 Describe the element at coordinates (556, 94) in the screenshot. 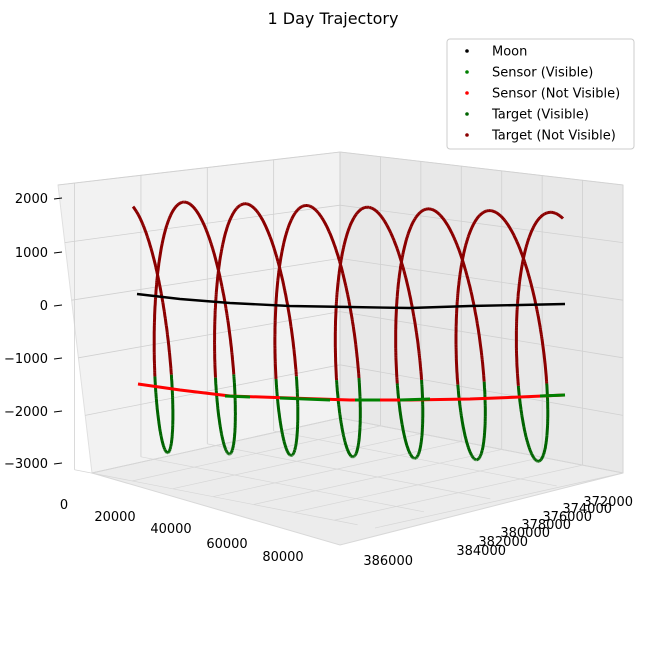

I see `legend-label: Sensor (Not Visible)` at that location.